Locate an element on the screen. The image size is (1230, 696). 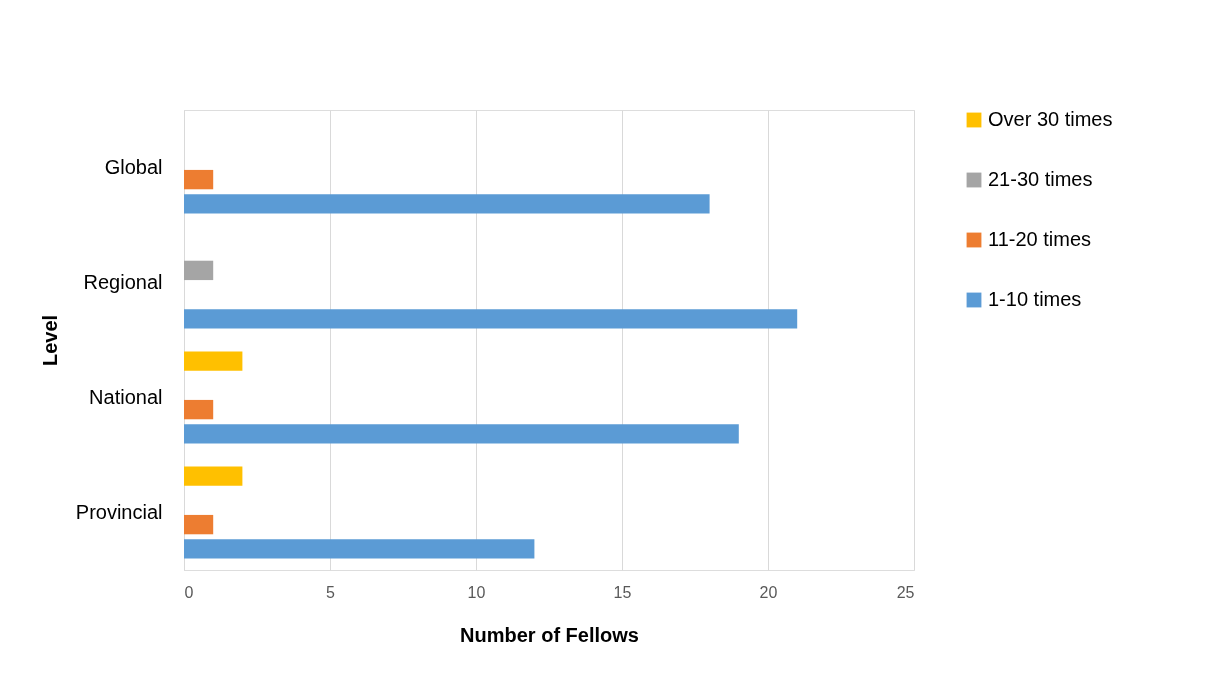
y-tick-label: Provincial is located at coordinates (119, 511).